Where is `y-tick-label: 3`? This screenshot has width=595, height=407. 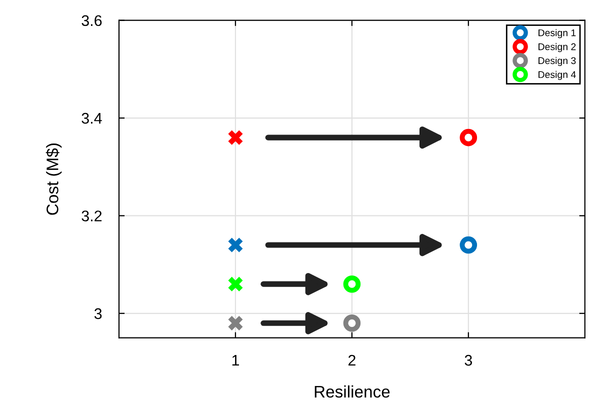
y-tick-label: 3 is located at coordinates (98, 314).